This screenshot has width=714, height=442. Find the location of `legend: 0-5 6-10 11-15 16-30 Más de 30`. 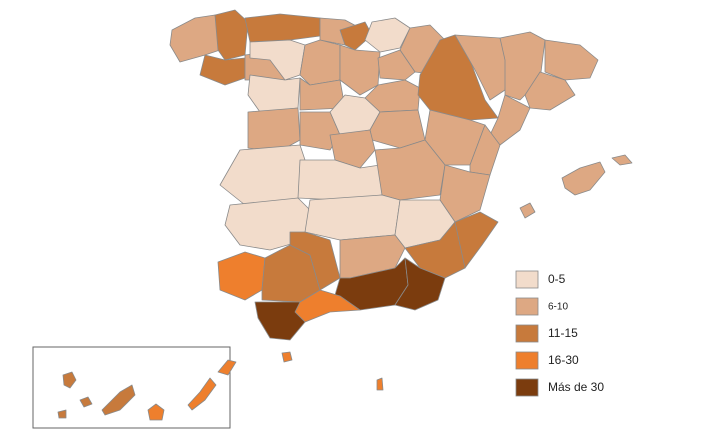

legend: 0-5 6-10 11-15 16-30 Más de 30 is located at coordinates (559, 333).